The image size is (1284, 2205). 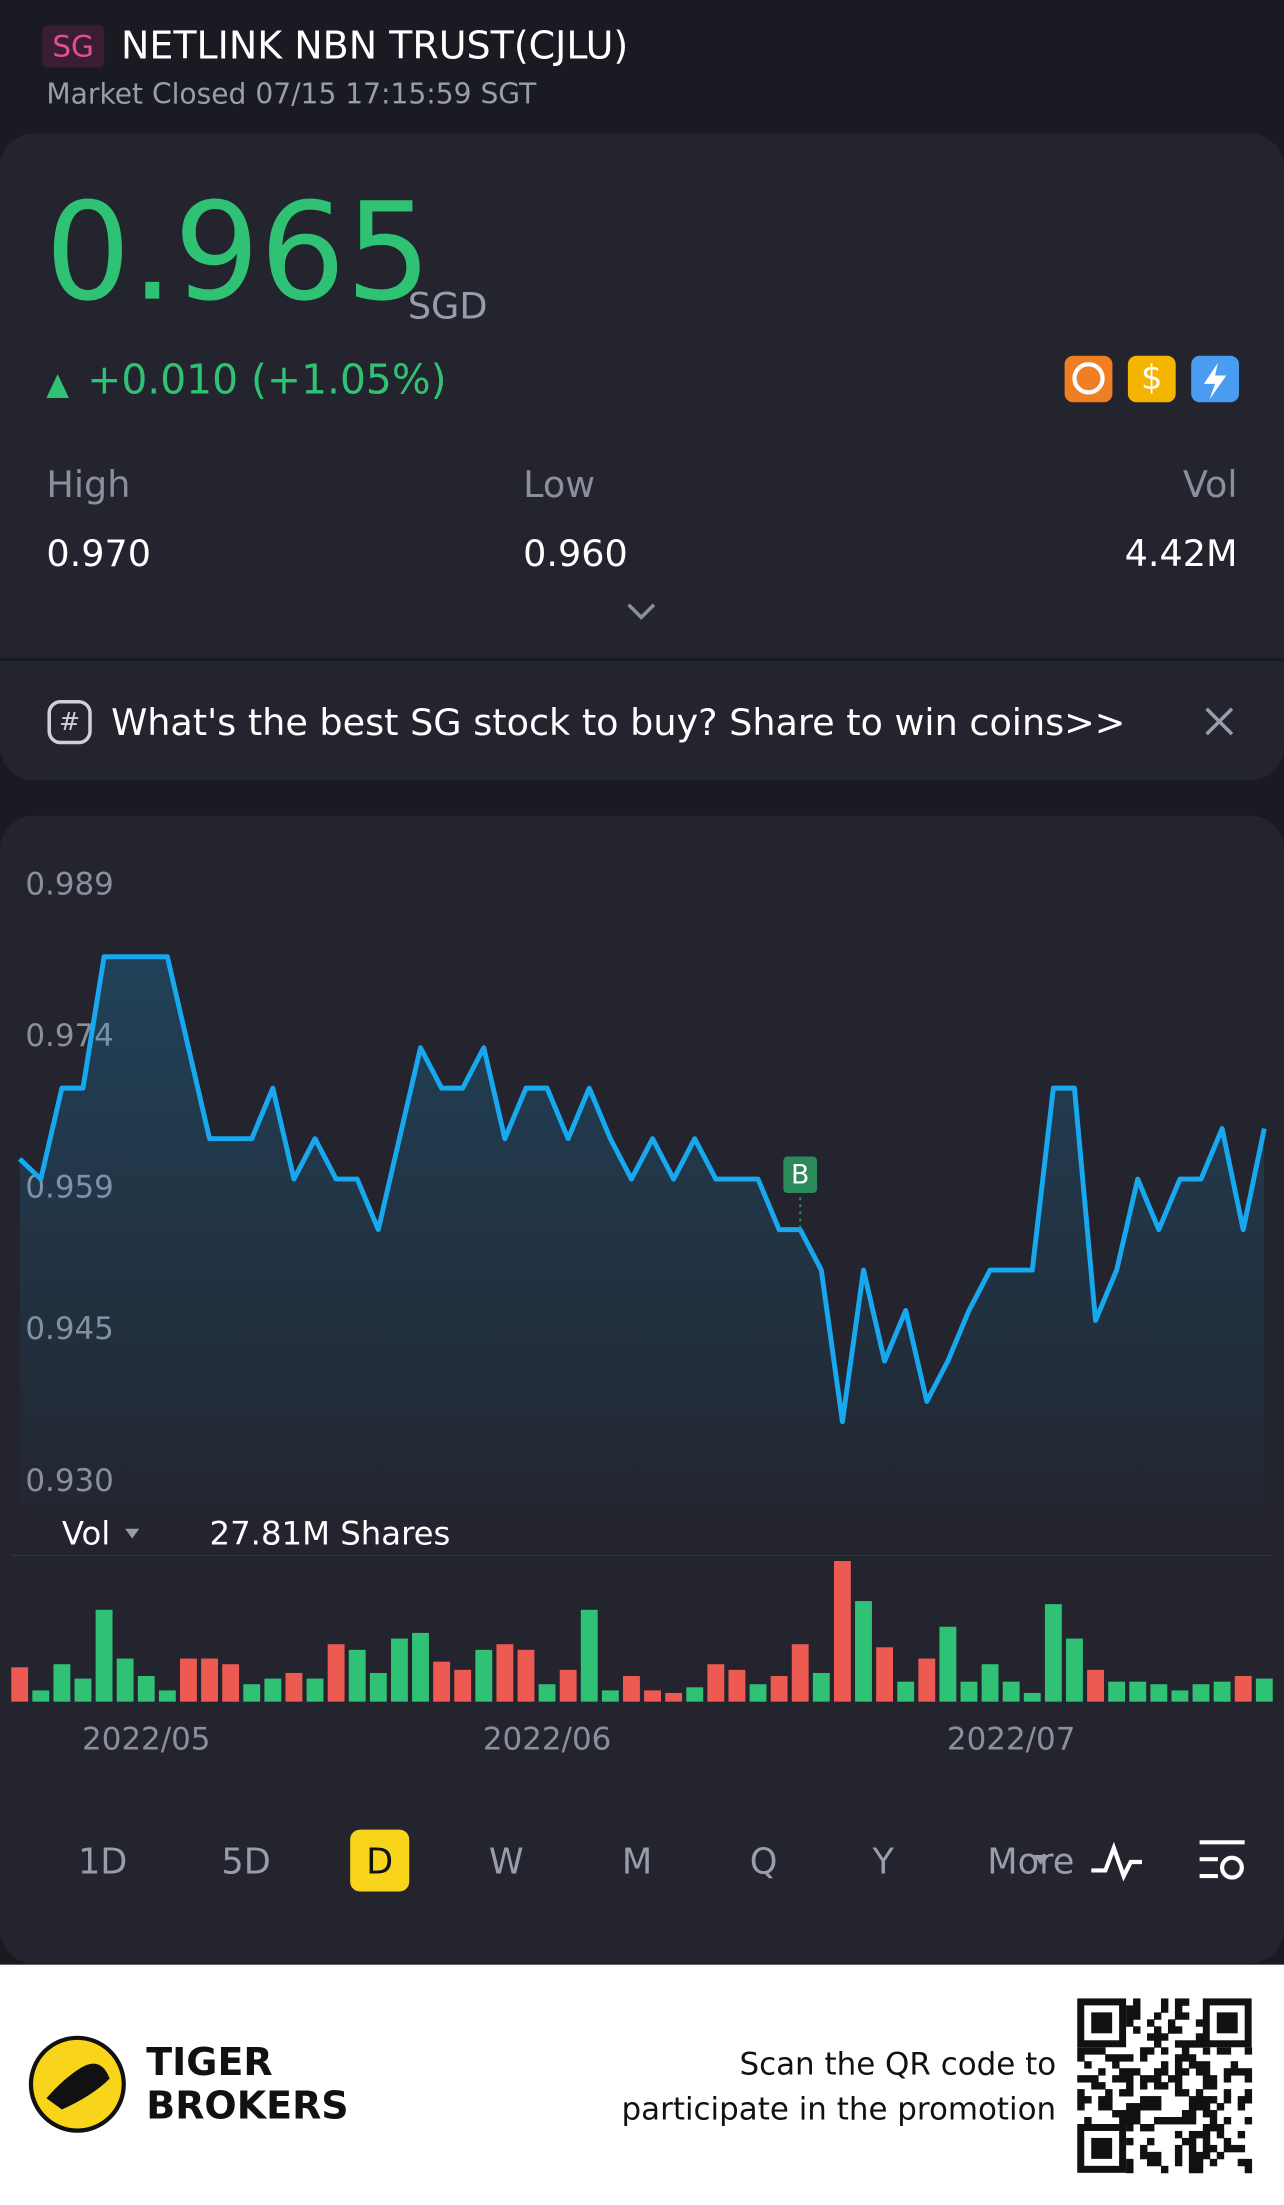 I want to click on close-button, so click(x=1219, y=721).